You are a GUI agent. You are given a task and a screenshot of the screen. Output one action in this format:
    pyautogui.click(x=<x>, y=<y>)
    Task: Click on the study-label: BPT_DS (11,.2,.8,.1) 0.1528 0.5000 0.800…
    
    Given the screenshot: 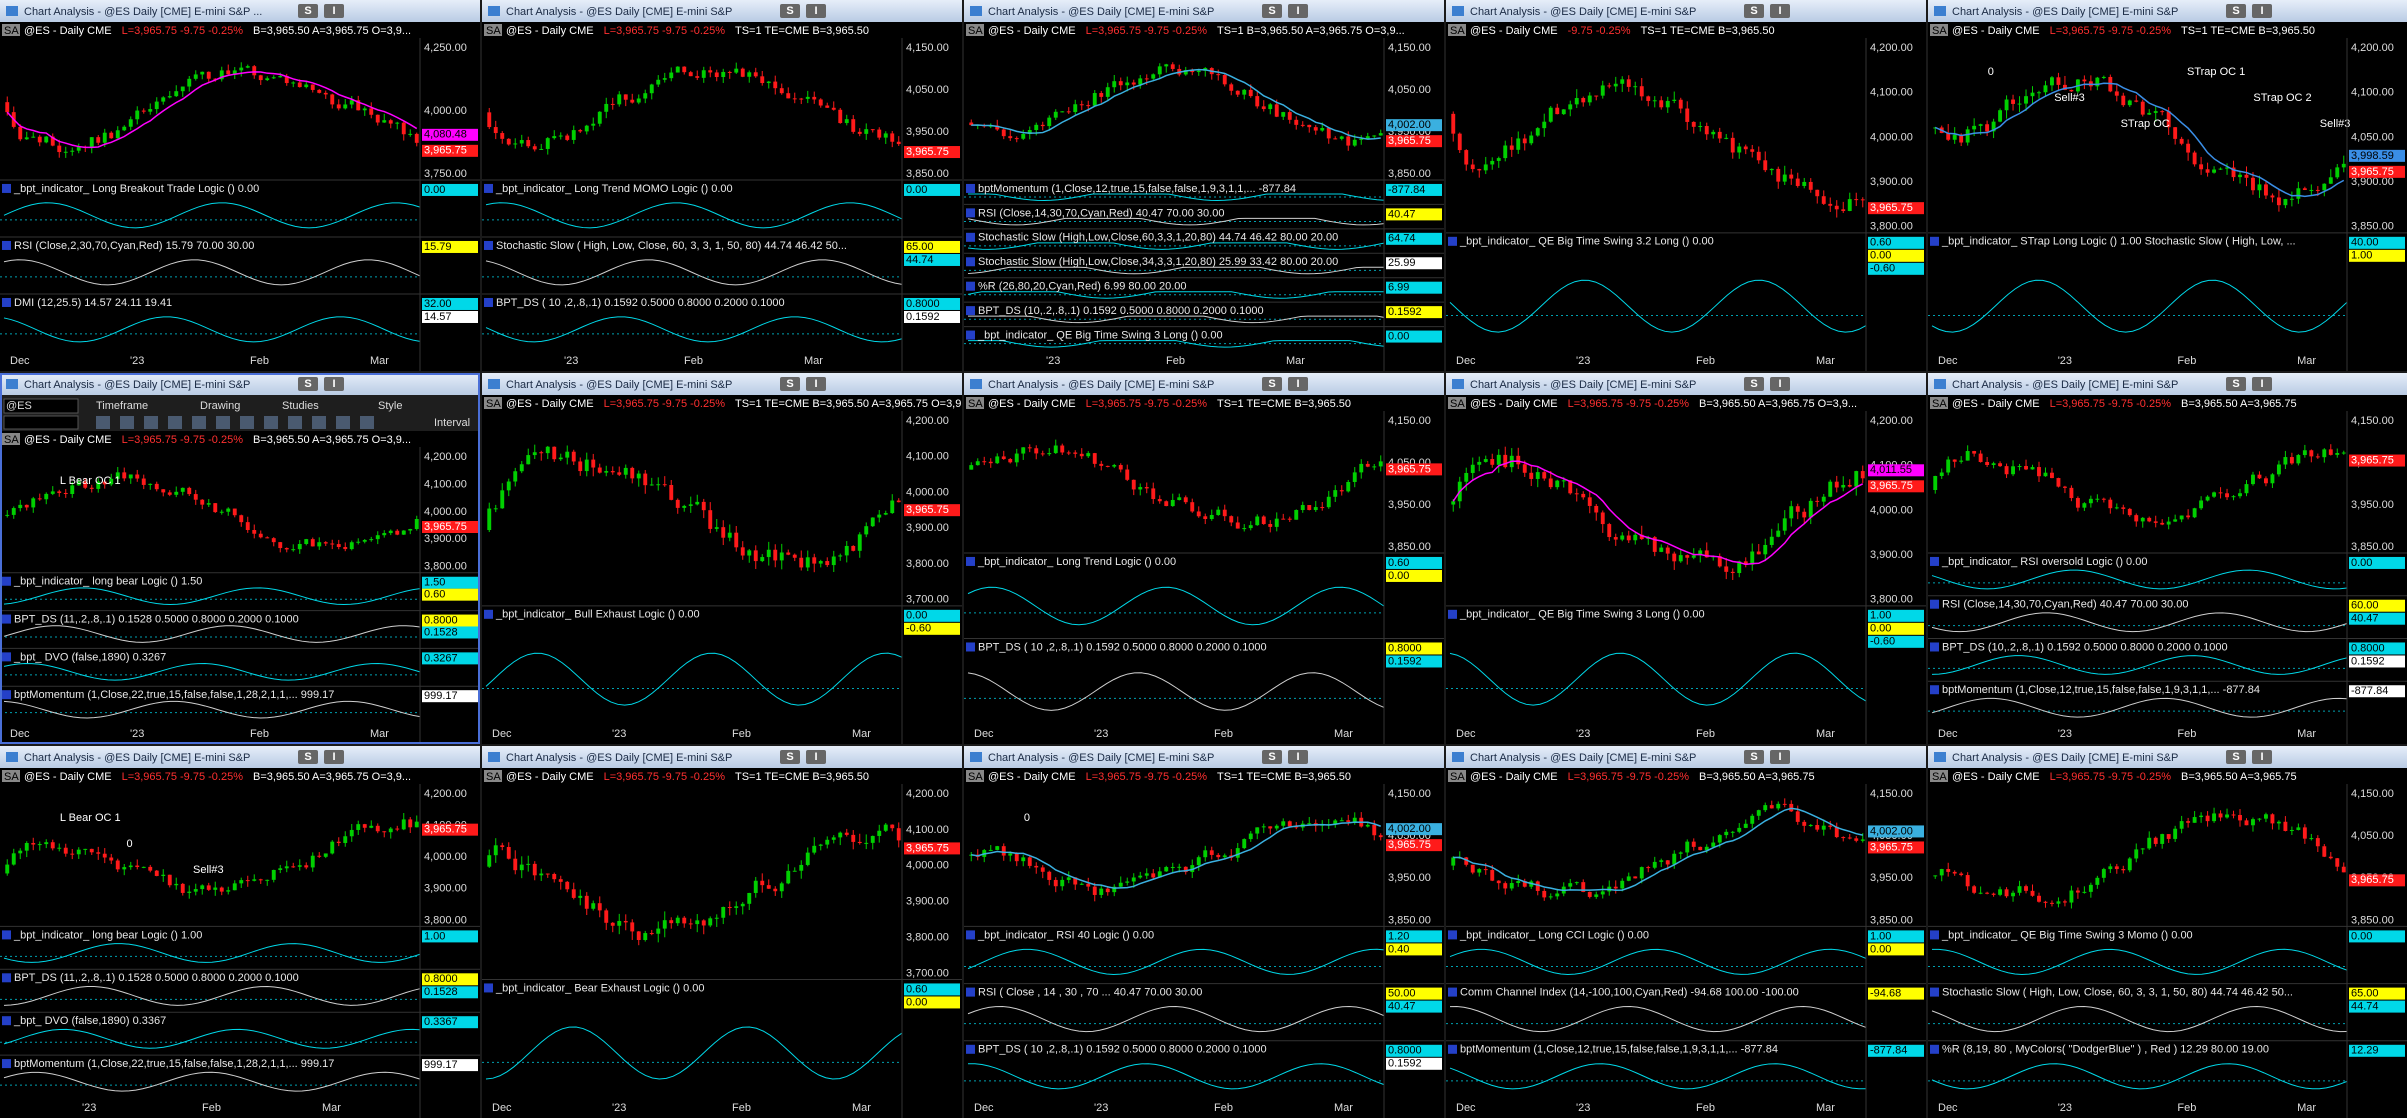 What is the action you would take?
    pyautogui.click(x=156, y=619)
    